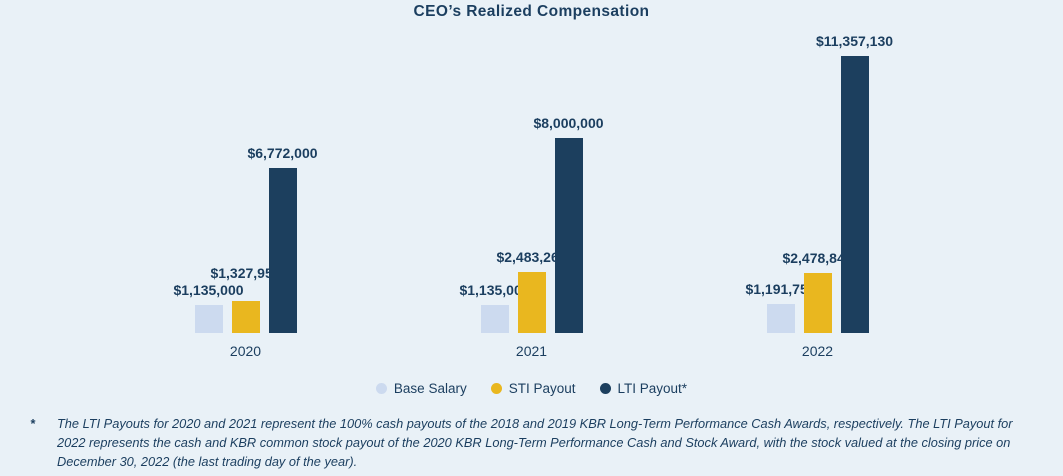  I want to click on bar-base-salary-2022: $1,191,750, so click(780, 307).